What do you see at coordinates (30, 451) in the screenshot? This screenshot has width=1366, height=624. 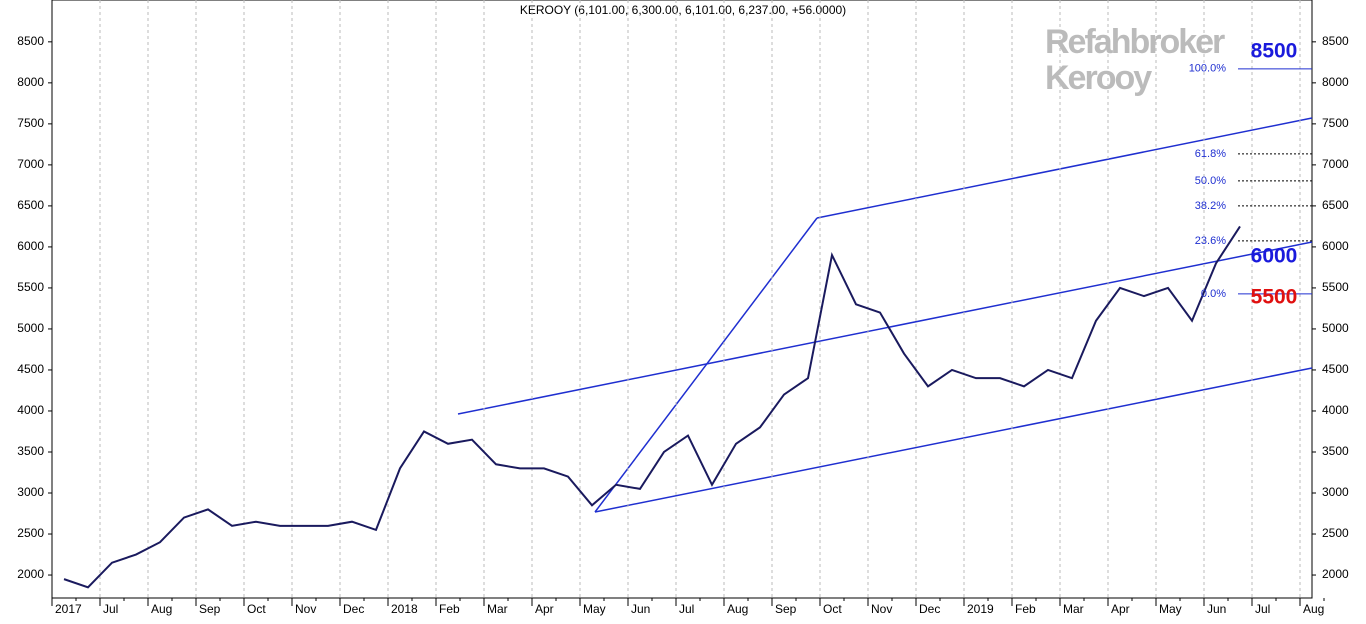 I see `y-tick-label: 3500` at bounding box center [30, 451].